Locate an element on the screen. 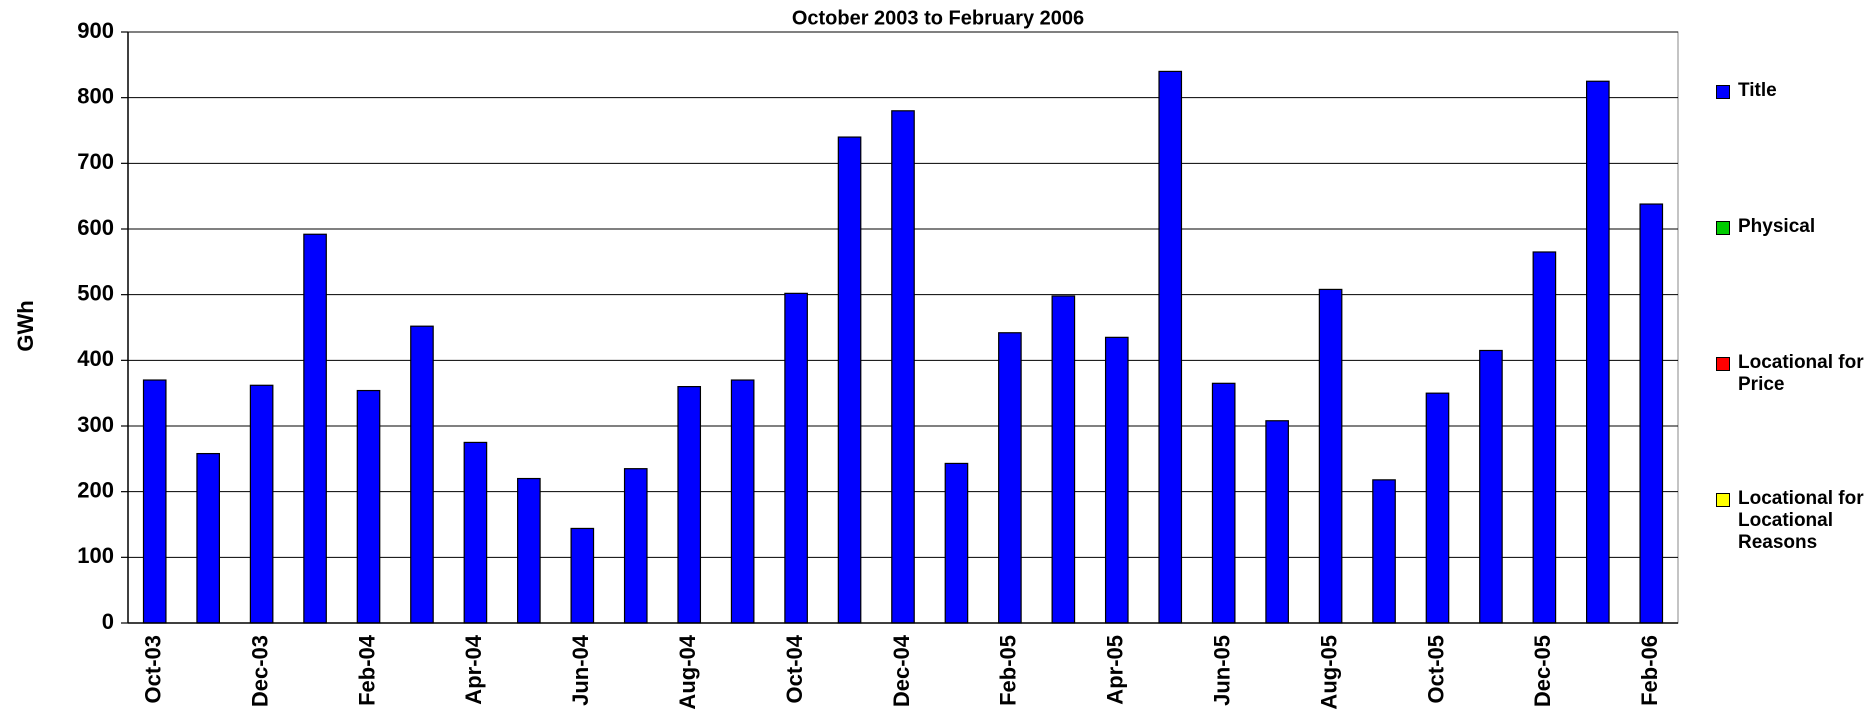  y-tick-label: 400 is located at coordinates (95, 358).